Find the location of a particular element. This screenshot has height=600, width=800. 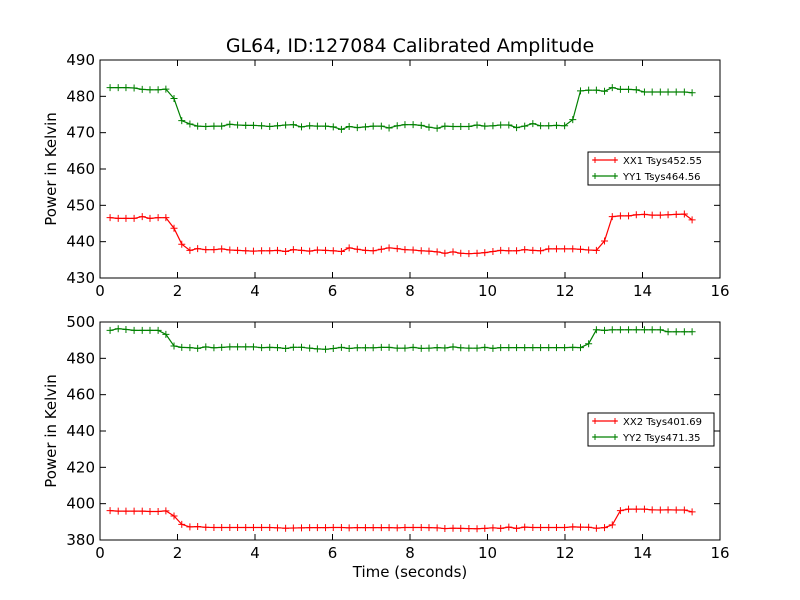

legend-label: YY1 Tsys464.56 is located at coordinates (661, 177).